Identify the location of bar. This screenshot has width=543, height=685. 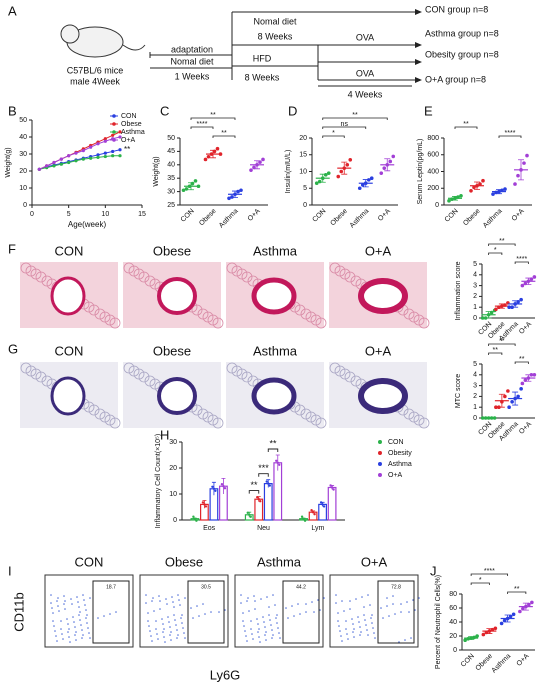
(268, 502).